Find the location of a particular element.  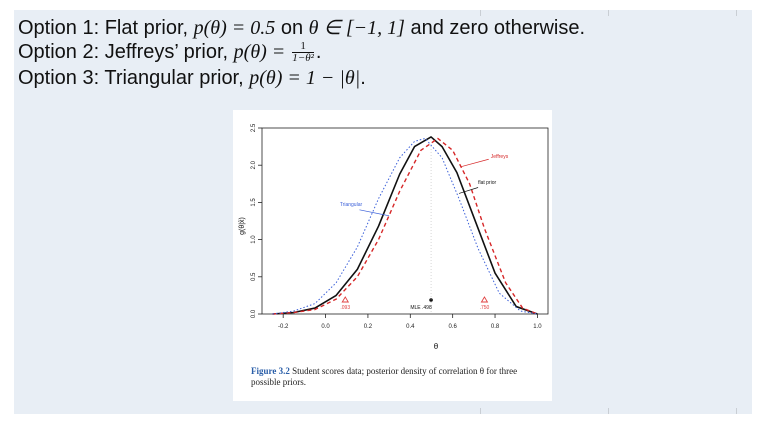

option-1-tail: and zero otherwise. is located at coordinates (495, 28).